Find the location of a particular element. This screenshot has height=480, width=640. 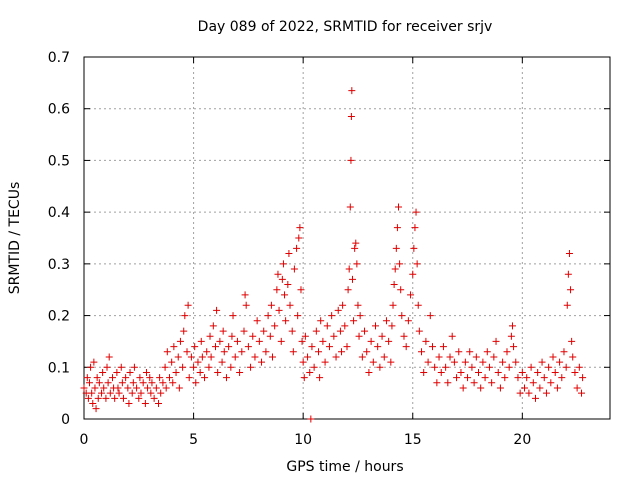

y-tick-label: 0.3 is located at coordinates (59, 265).